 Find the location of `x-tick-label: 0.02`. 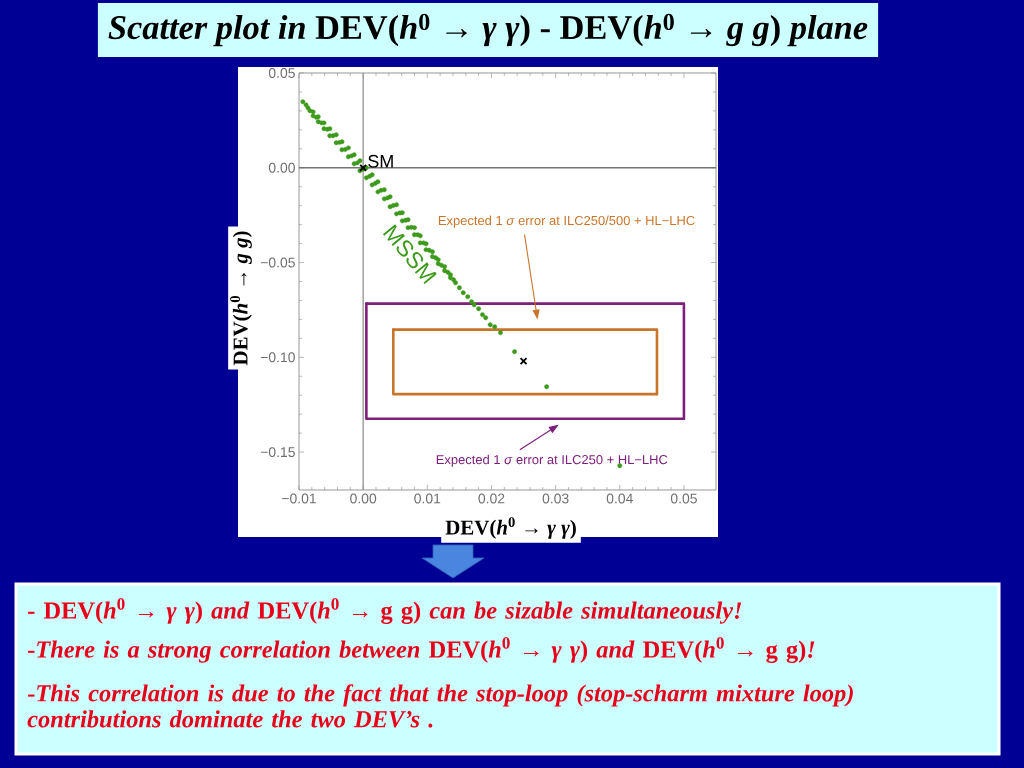

x-tick-label: 0.02 is located at coordinates (491, 498).